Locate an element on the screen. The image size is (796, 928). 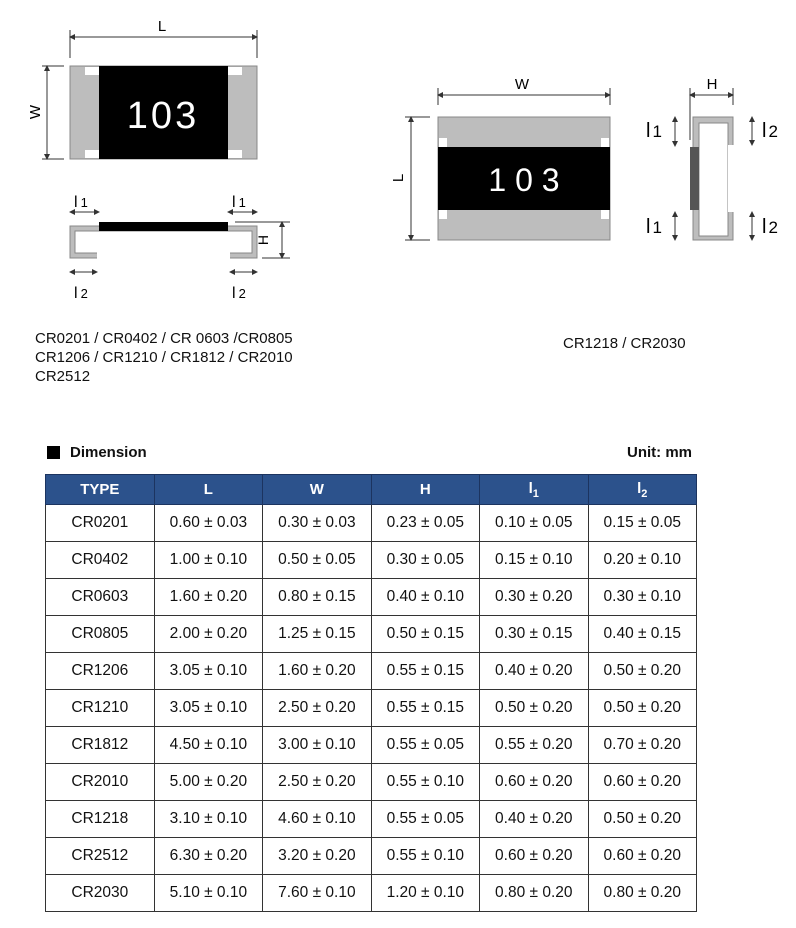
square-bullet-icon is located at coordinates (53, 452).